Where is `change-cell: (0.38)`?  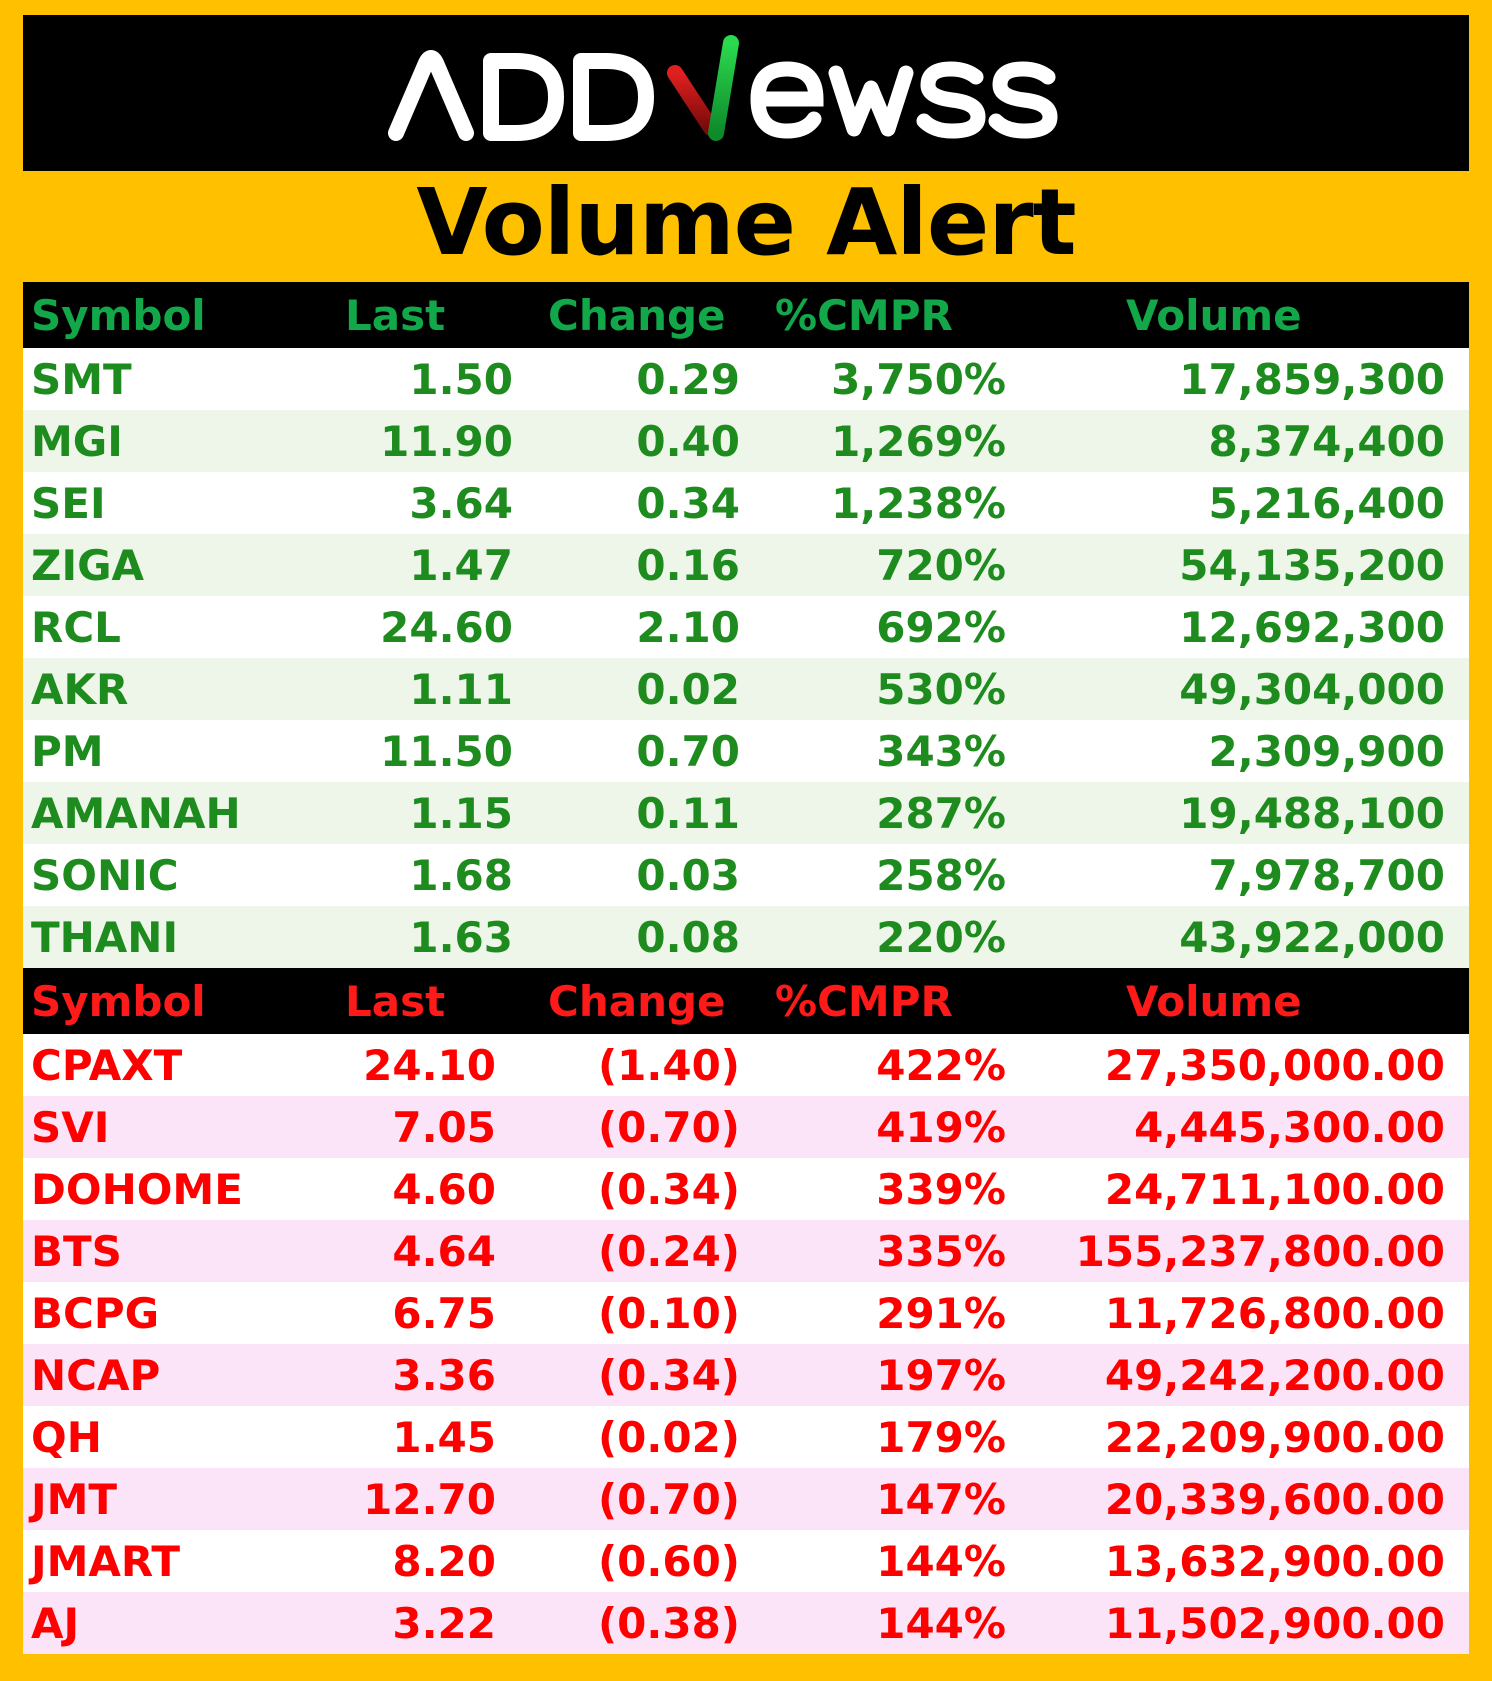
change-cell: (0.38) is located at coordinates (668, 1623).